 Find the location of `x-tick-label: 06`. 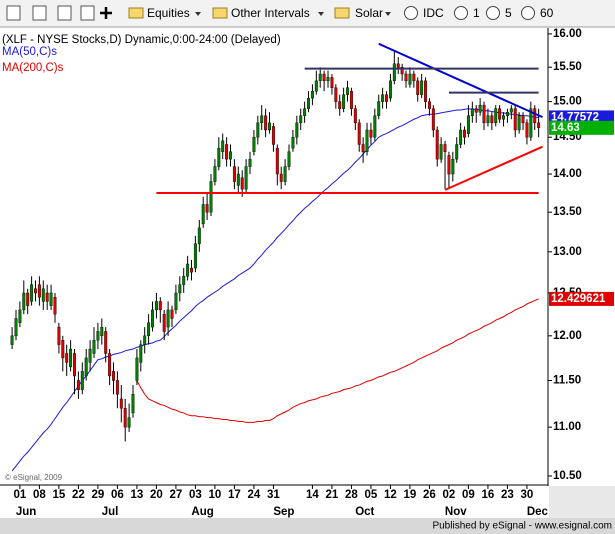

x-tick-label: 06 is located at coordinates (117, 495).